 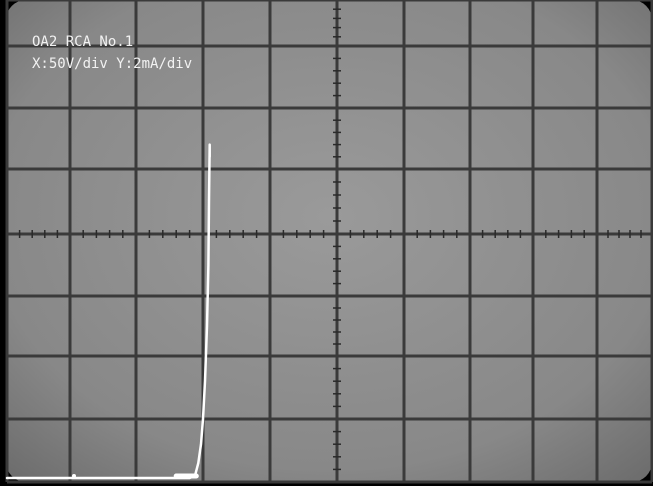 I want to click on chart-subtitle: X:50V/div Y:2mA/div, so click(x=112, y=64).